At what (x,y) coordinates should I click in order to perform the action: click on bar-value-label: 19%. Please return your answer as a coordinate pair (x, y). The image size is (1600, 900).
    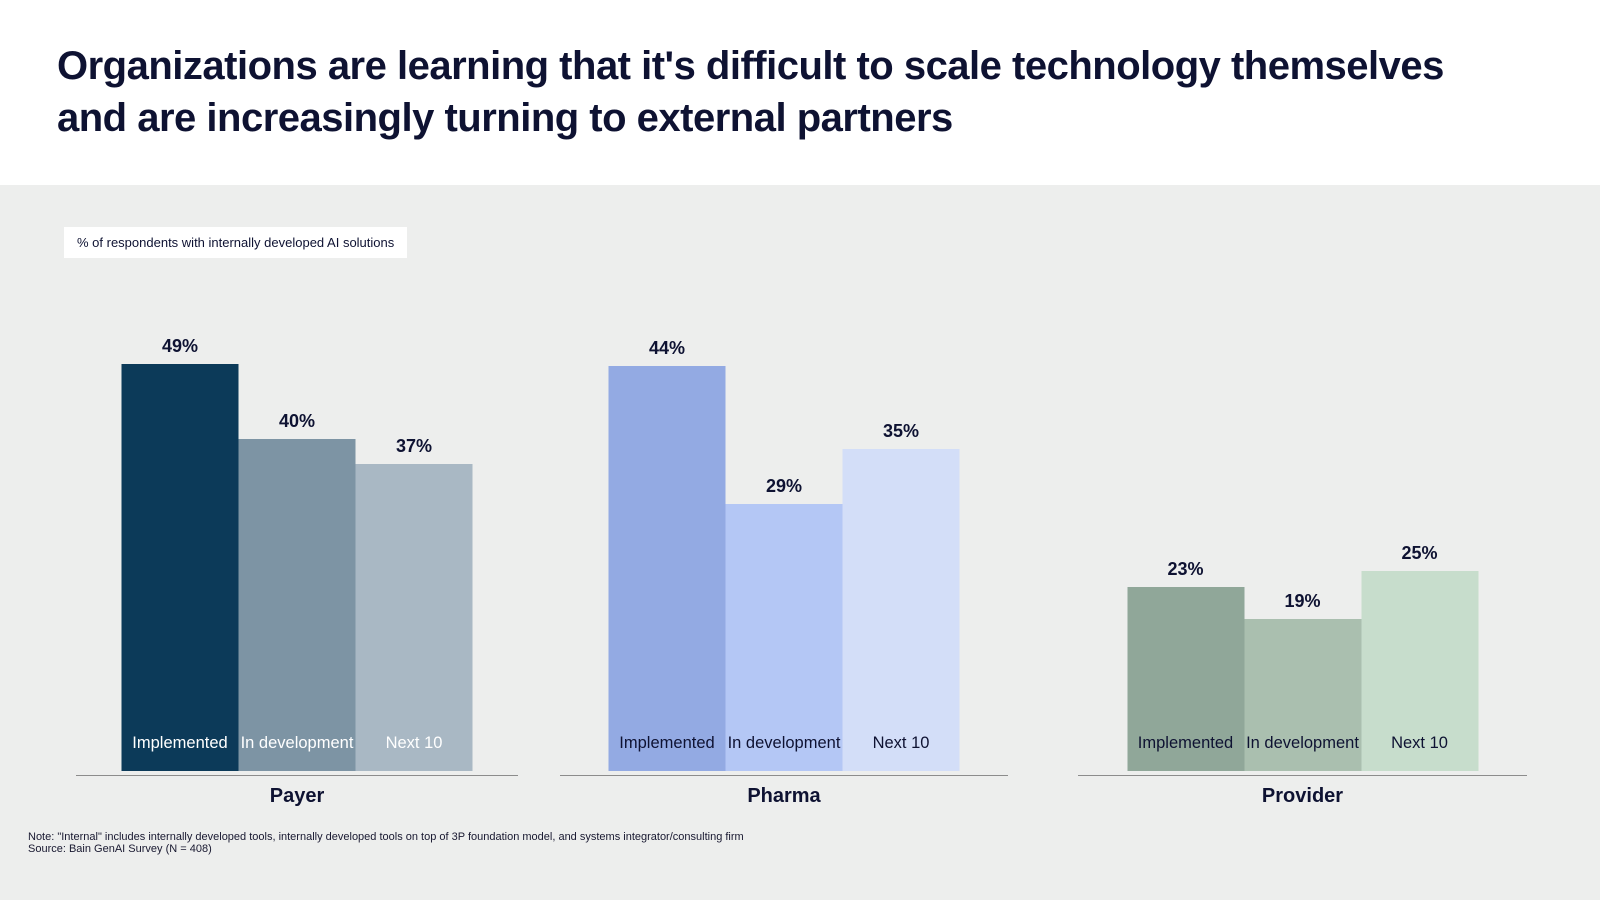
    Looking at the image, I should click on (1302, 601).